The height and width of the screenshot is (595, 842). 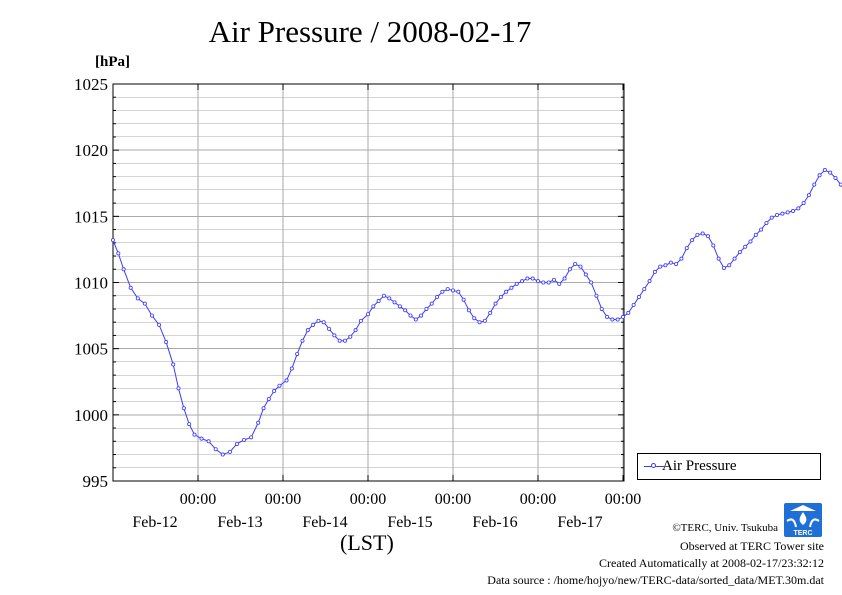 I want to click on terc-logo-icon: TERC, so click(x=803, y=520).